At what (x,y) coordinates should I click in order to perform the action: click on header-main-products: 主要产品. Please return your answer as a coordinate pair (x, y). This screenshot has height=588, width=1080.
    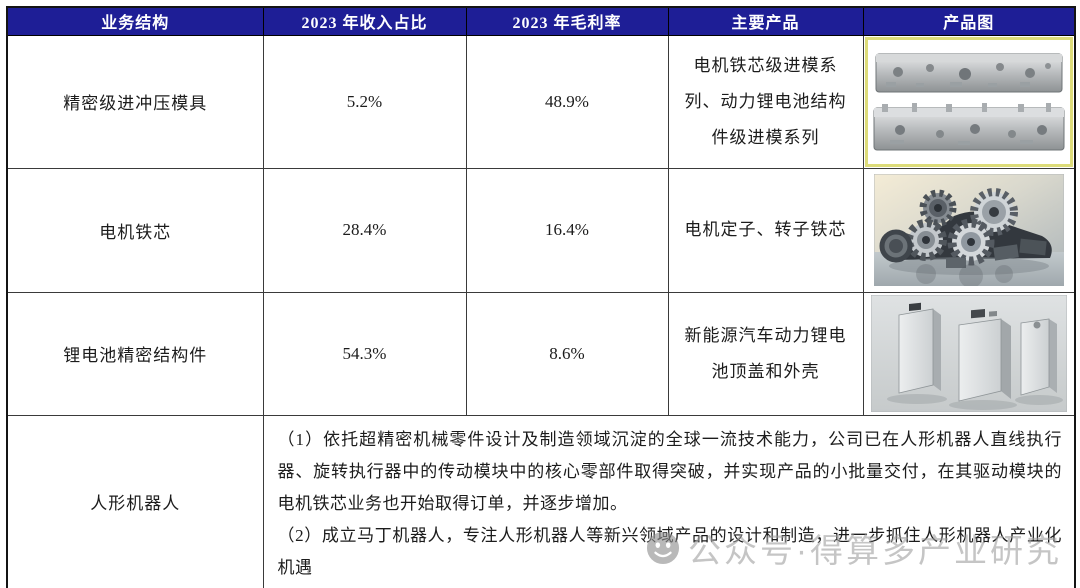
    Looking at the image, I should click on (765, 21).